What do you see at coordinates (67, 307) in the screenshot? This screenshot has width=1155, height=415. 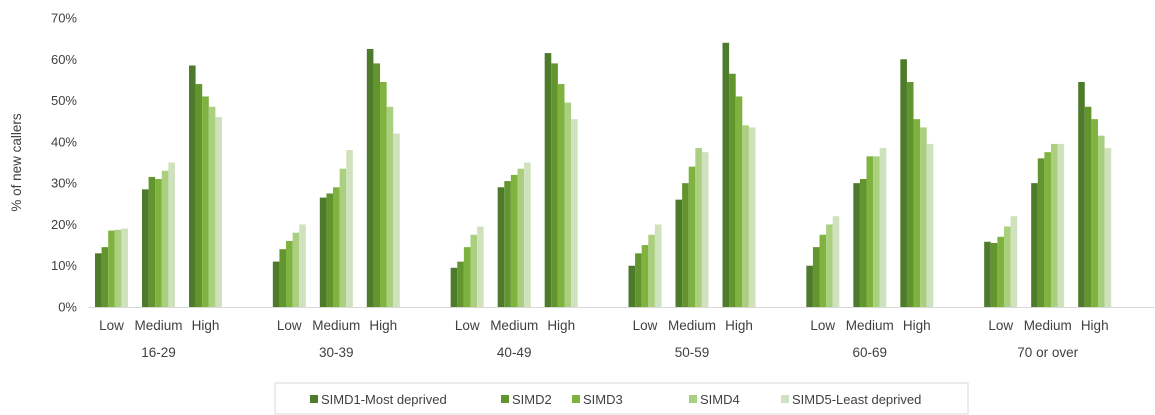 I see `y-tick-label: 0%` at bounding box center [67, 307].